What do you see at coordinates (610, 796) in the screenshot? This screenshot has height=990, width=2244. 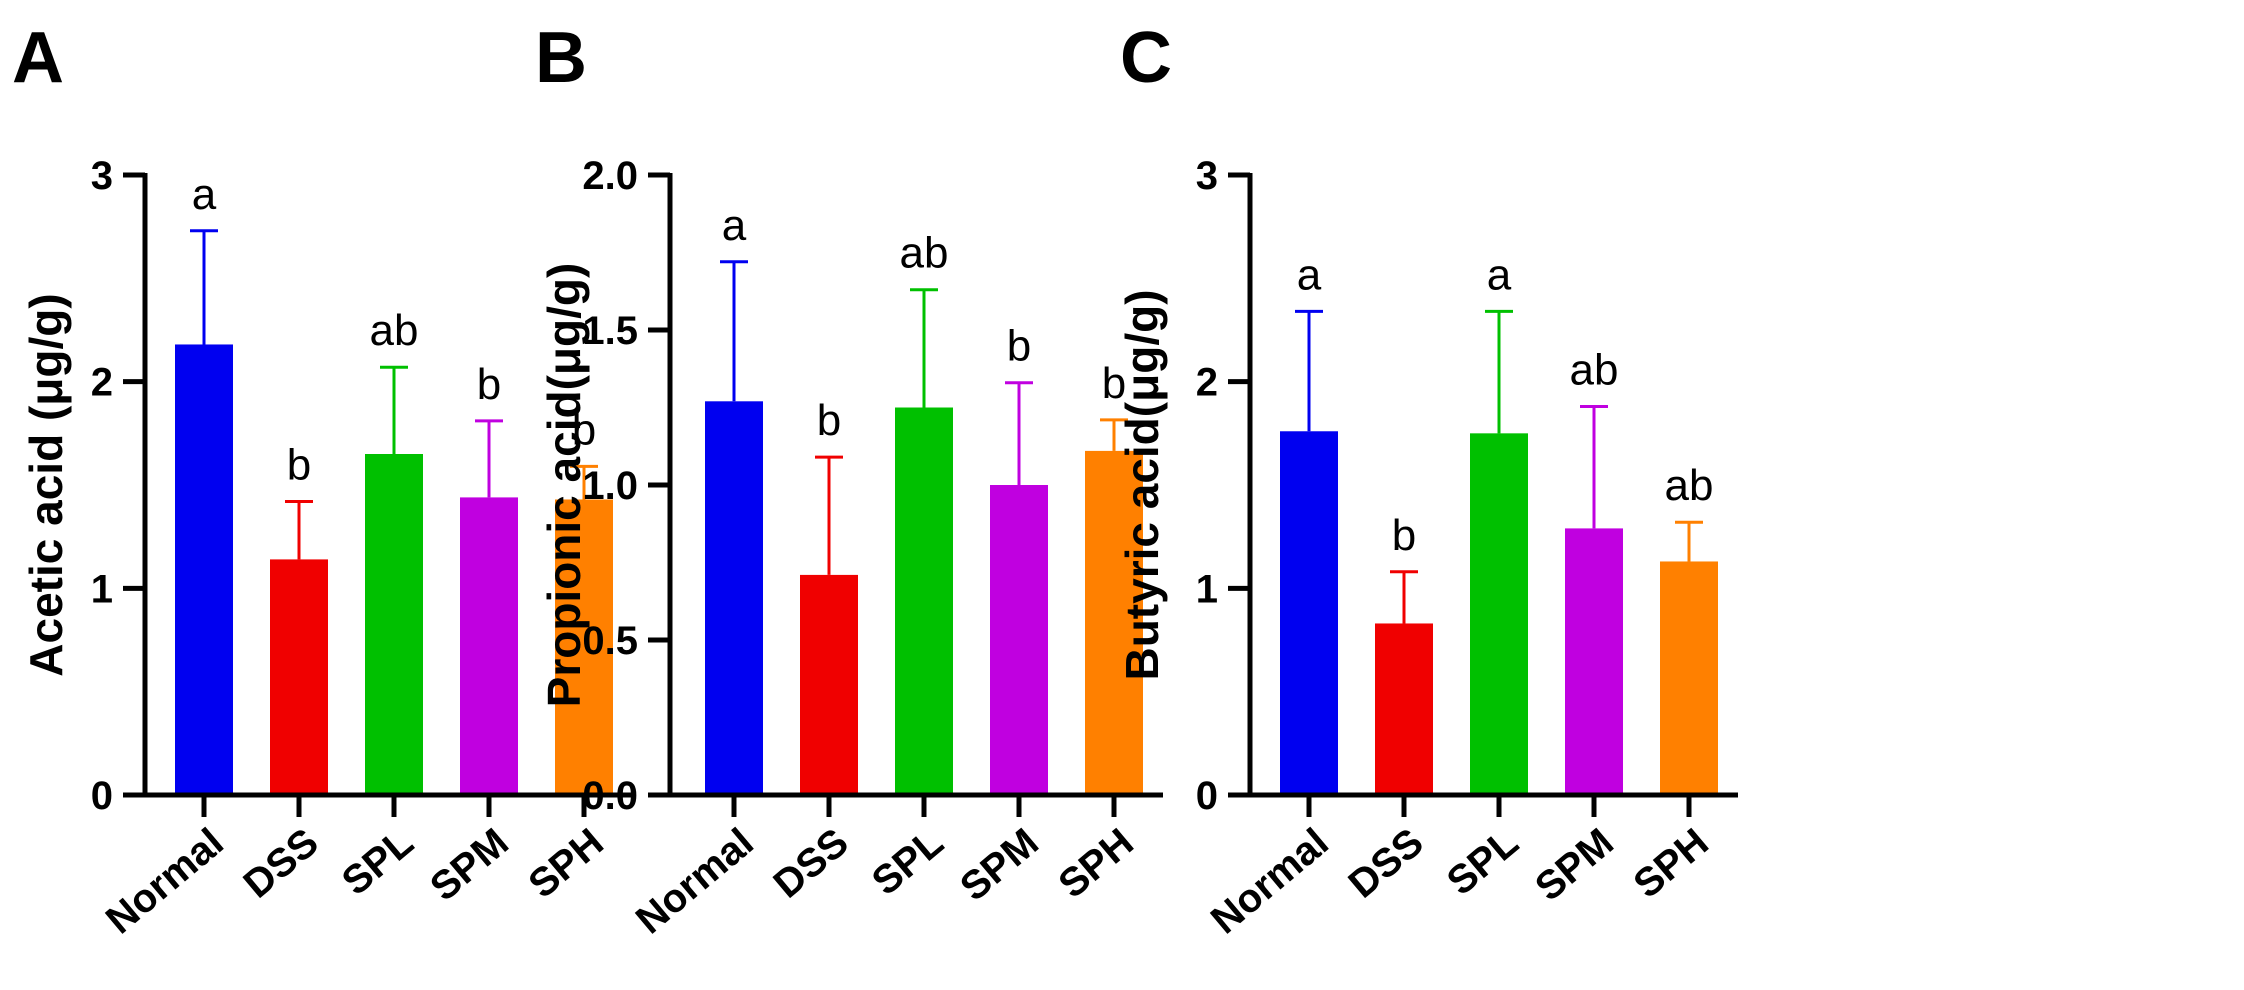 I see `y-tick-label: 0.0` at bounding box center [610, 796].